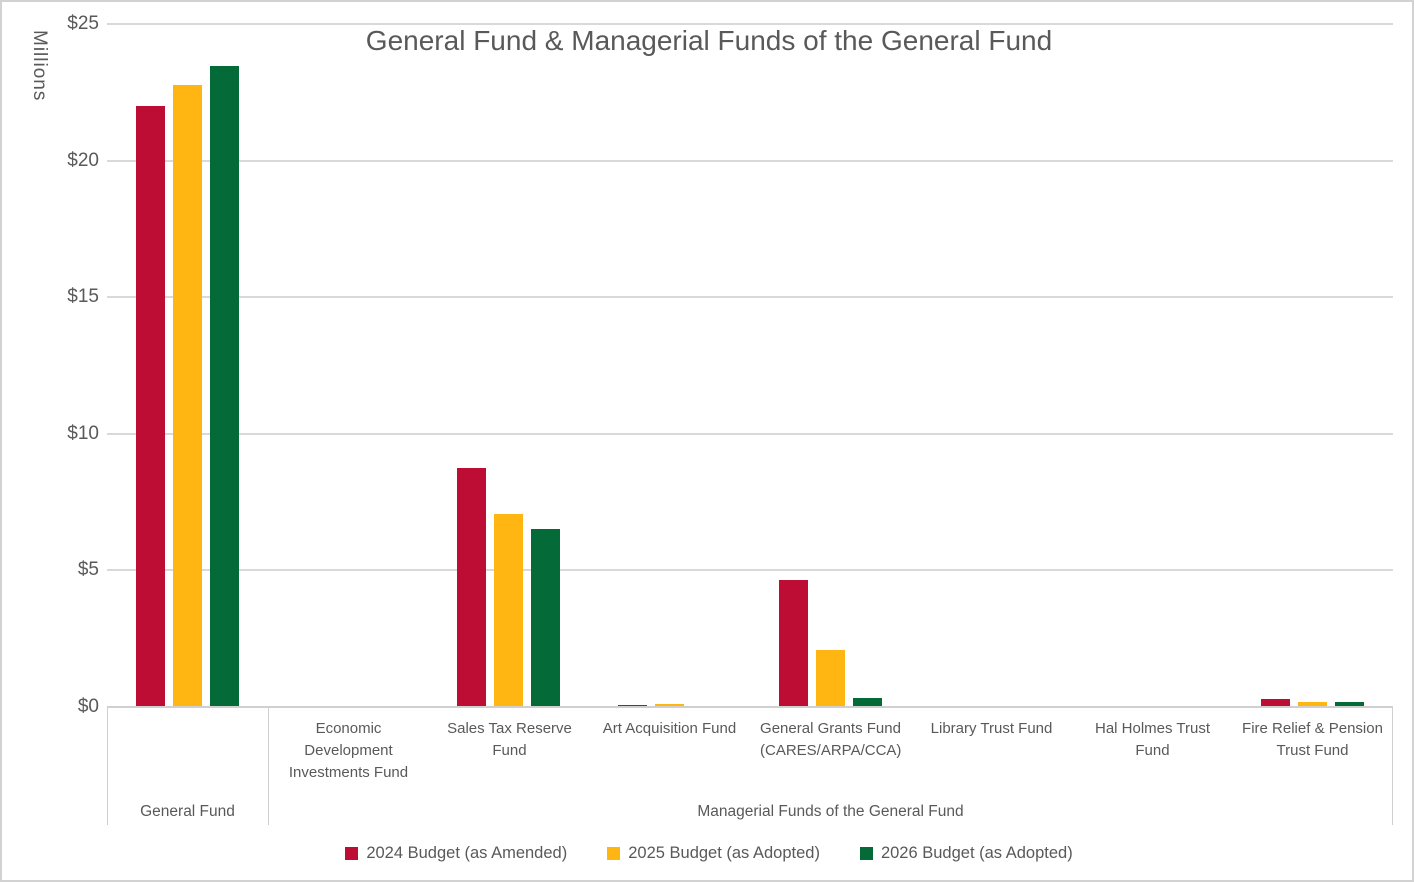  I want to click on category-label: General Grants Fund (CARES/ARPA/CCA), so click(831, 739).